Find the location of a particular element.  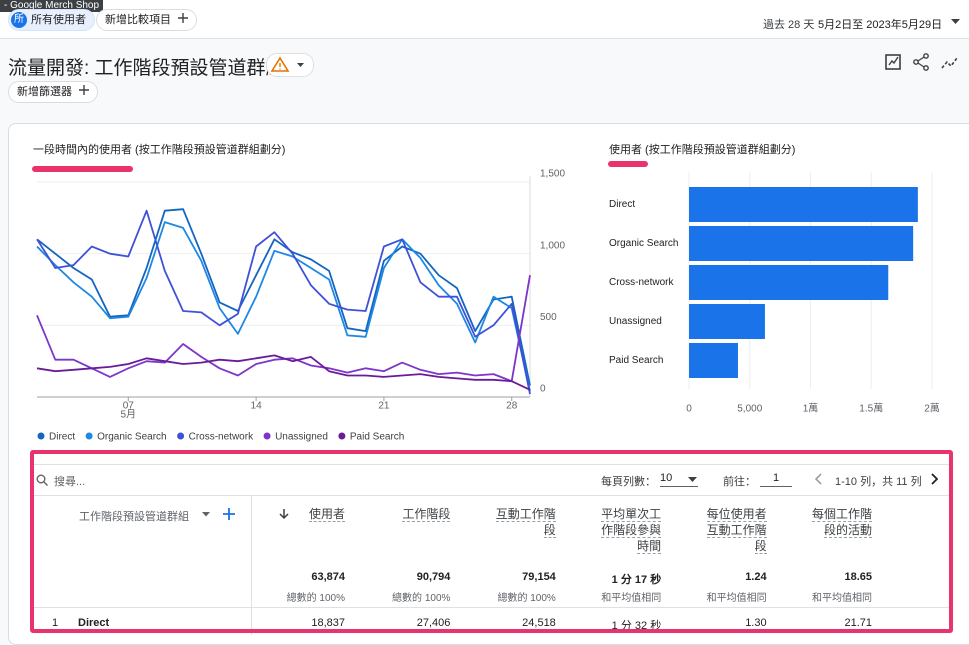

row-dimension: Direct is located at coordinates (94, 623).